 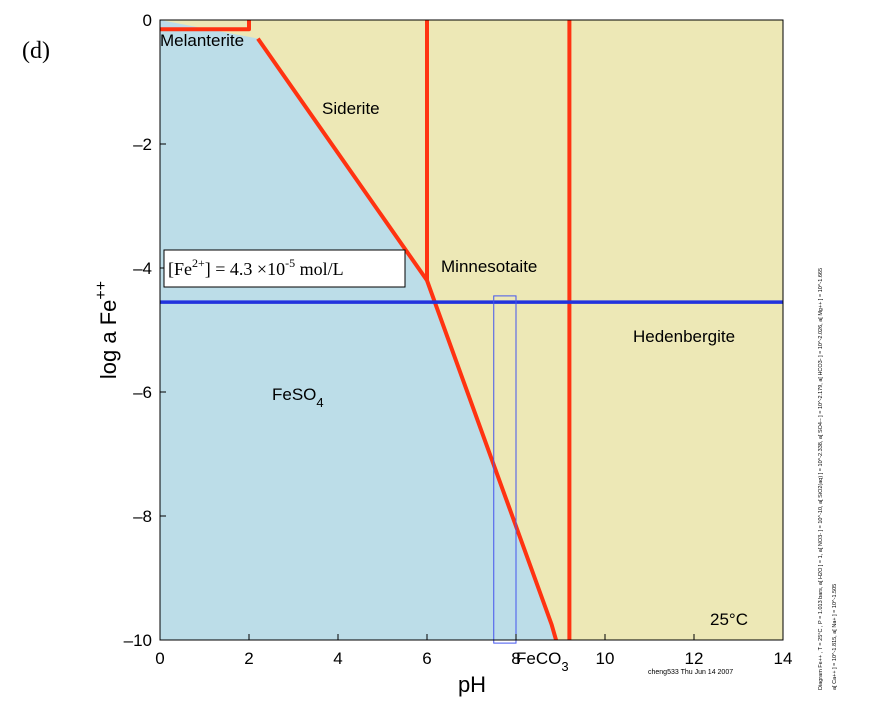 I want to click on x-tick-label: 2, so click(x=248, y=658).